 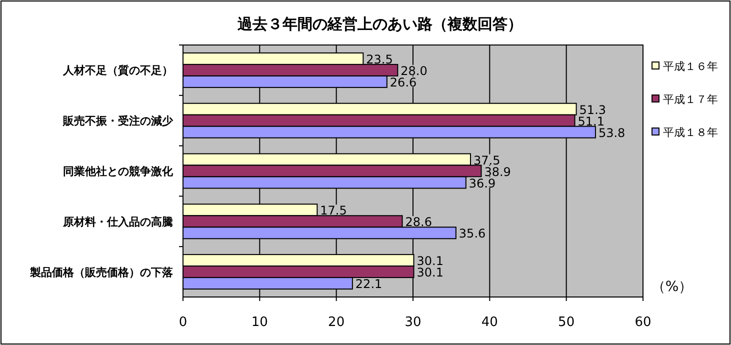 I want to click on legend-label: 平成１６年, so click(x=690, y=66).